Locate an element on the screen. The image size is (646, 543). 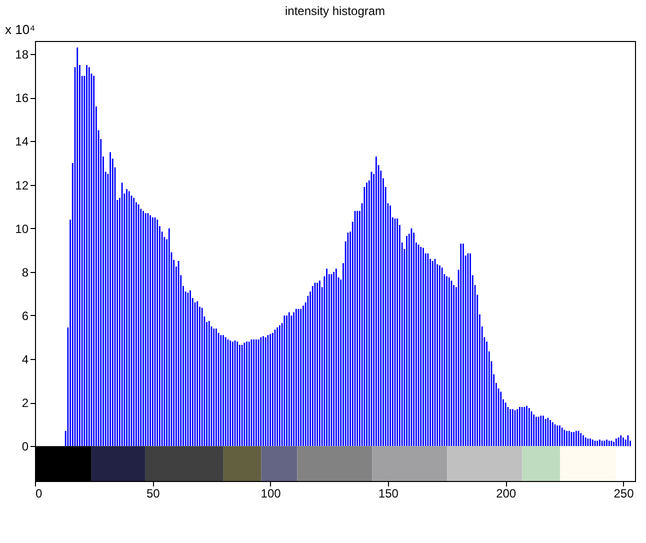
x-tick-label: 200 is located at coordinates (506, 493).